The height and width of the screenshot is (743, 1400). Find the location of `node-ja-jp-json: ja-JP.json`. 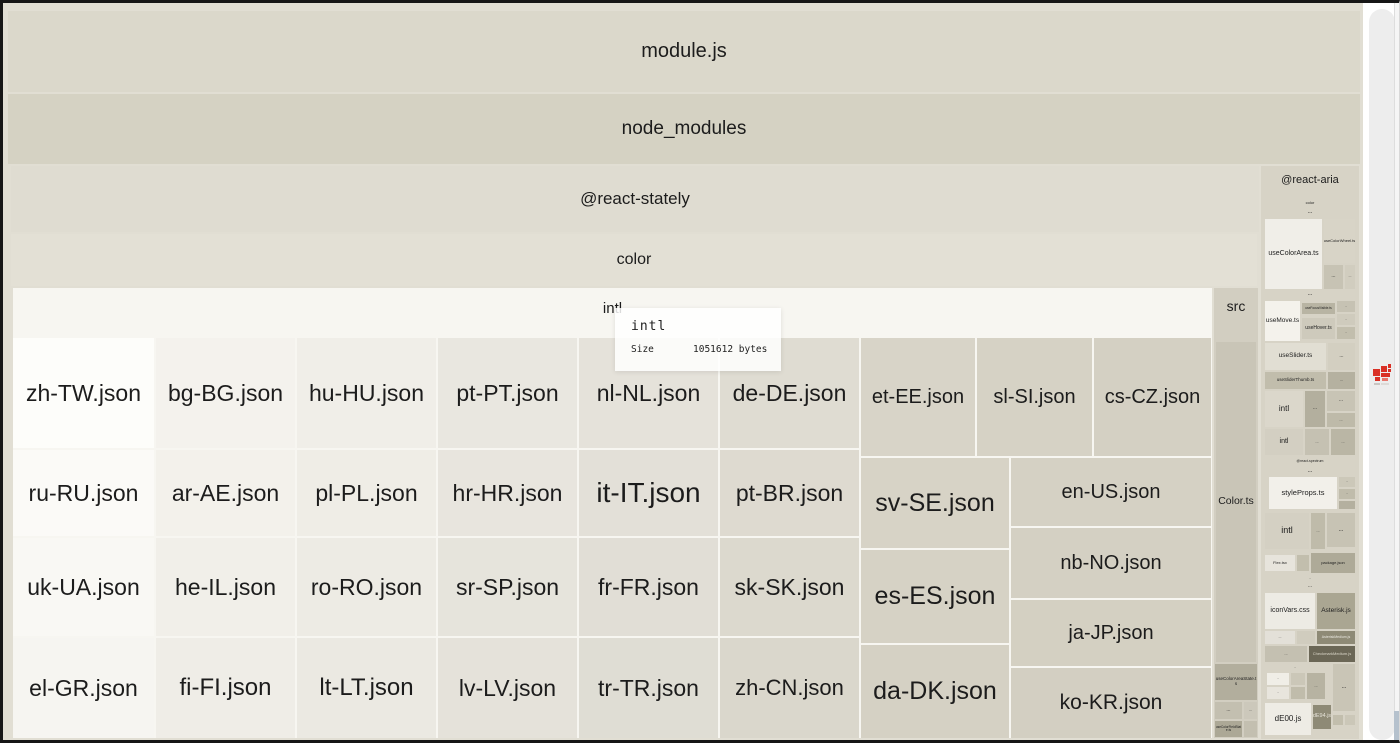

node-ja-jp-json: ja-JP.json is located at coordinates (1111, 633).